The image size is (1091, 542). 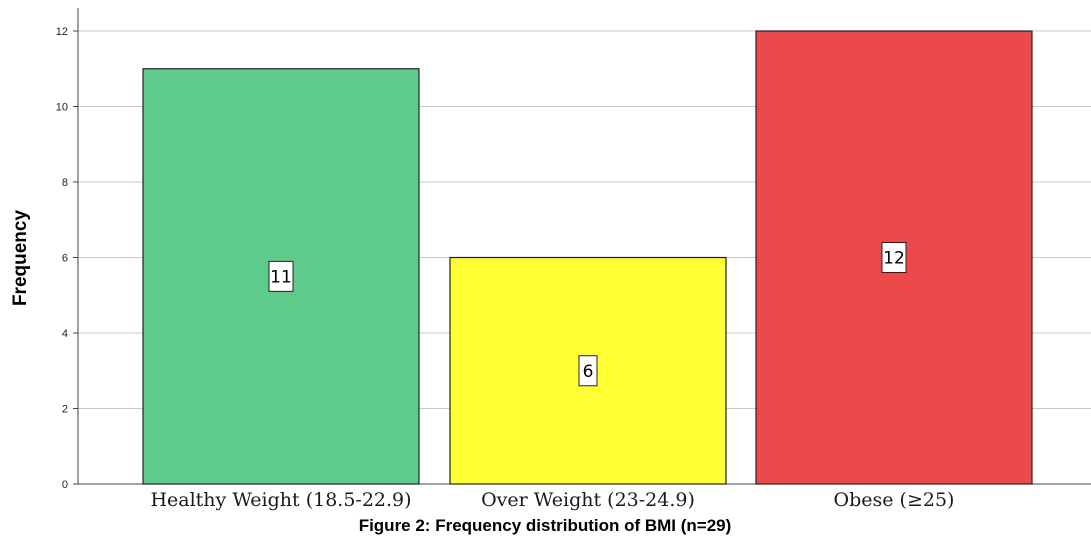 I want to click on y-axis-title: Frequency, so click(x=20, y=258).